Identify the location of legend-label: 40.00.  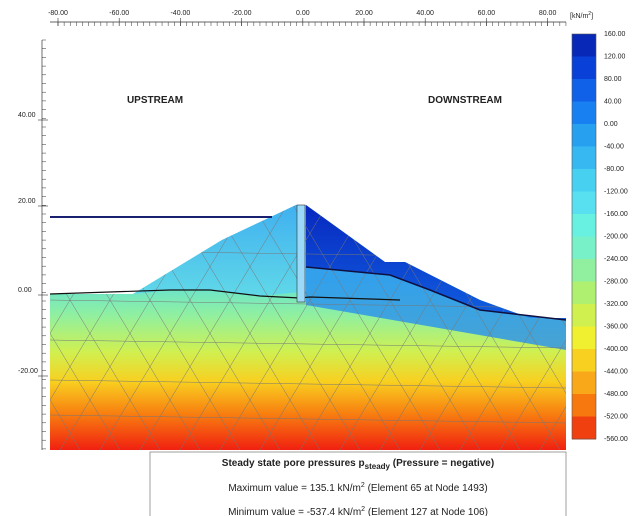
(613, 102).